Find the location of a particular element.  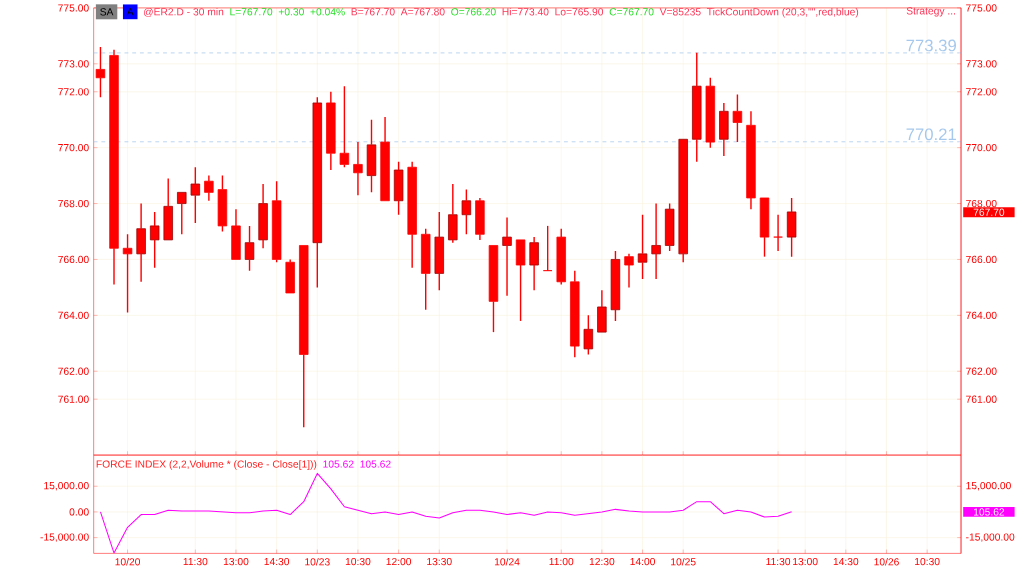

annotation: B=767.70 is located at coordinates (373, 12).